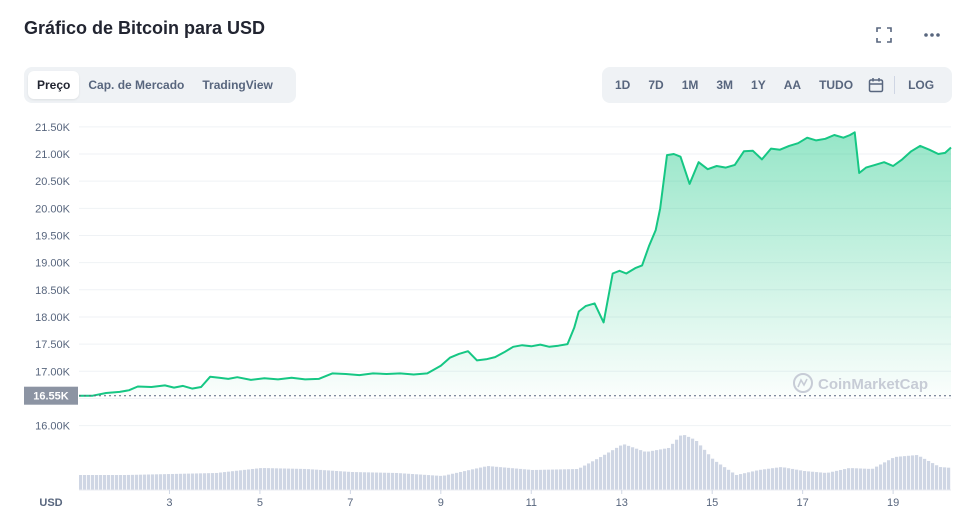  I want to click on chart-title: Gráfico de Bitcoin para USD, so click(145, 28).